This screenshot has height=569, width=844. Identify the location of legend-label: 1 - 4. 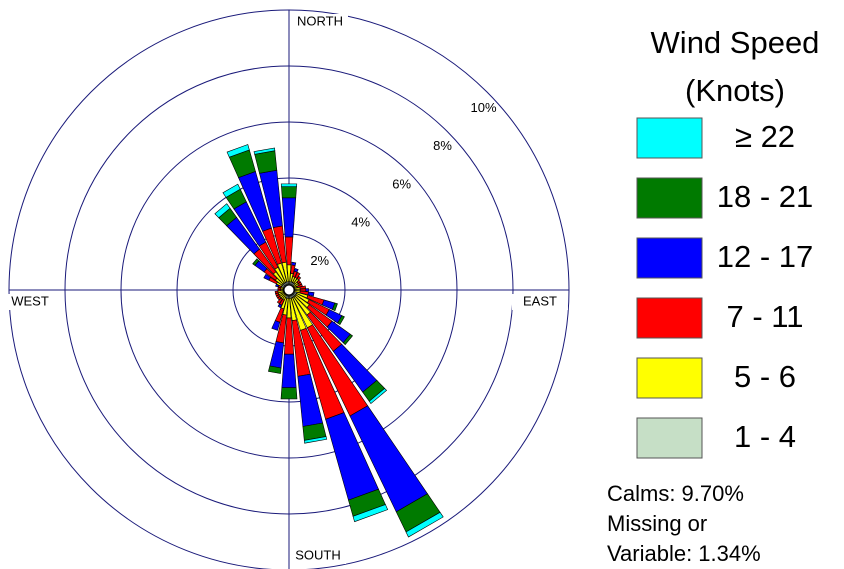
(765, 436).